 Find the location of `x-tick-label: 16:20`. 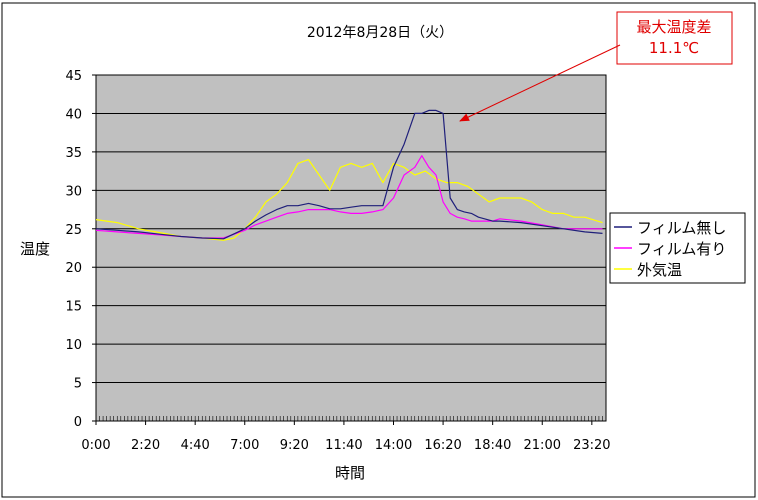

x-tick-label: 16:20 is located at coordinates (442, 445).